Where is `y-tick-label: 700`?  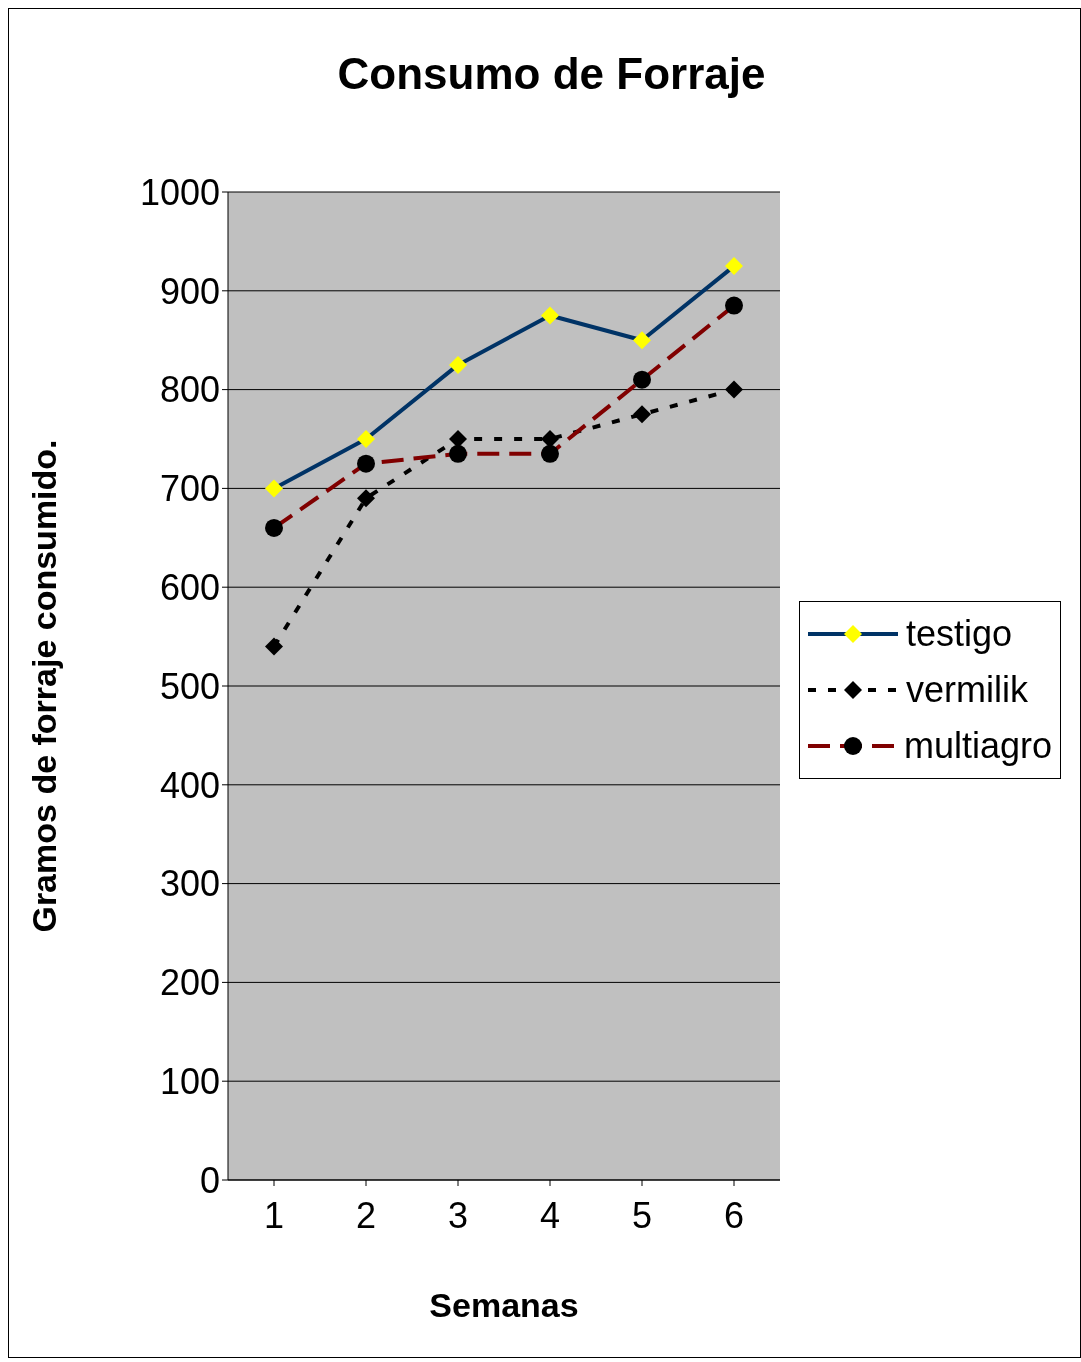
y-tick-label: 700 is located at coordinates (189, 489).